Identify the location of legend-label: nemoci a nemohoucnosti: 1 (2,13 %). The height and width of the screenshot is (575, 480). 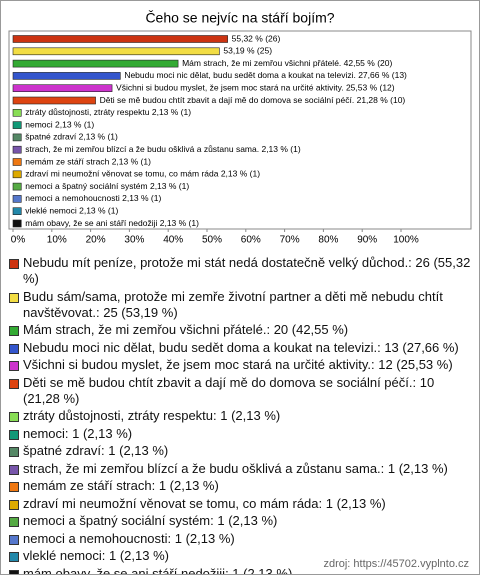
(129, 538).